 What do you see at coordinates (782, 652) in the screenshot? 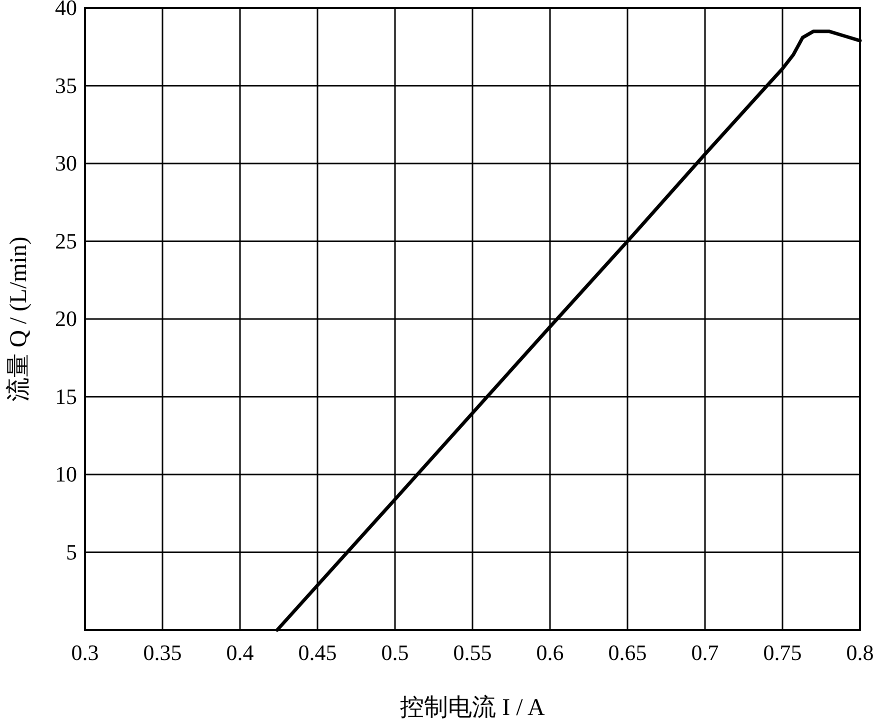
I see `x-tick-label: 0.75` at bounding box center [782, 652].